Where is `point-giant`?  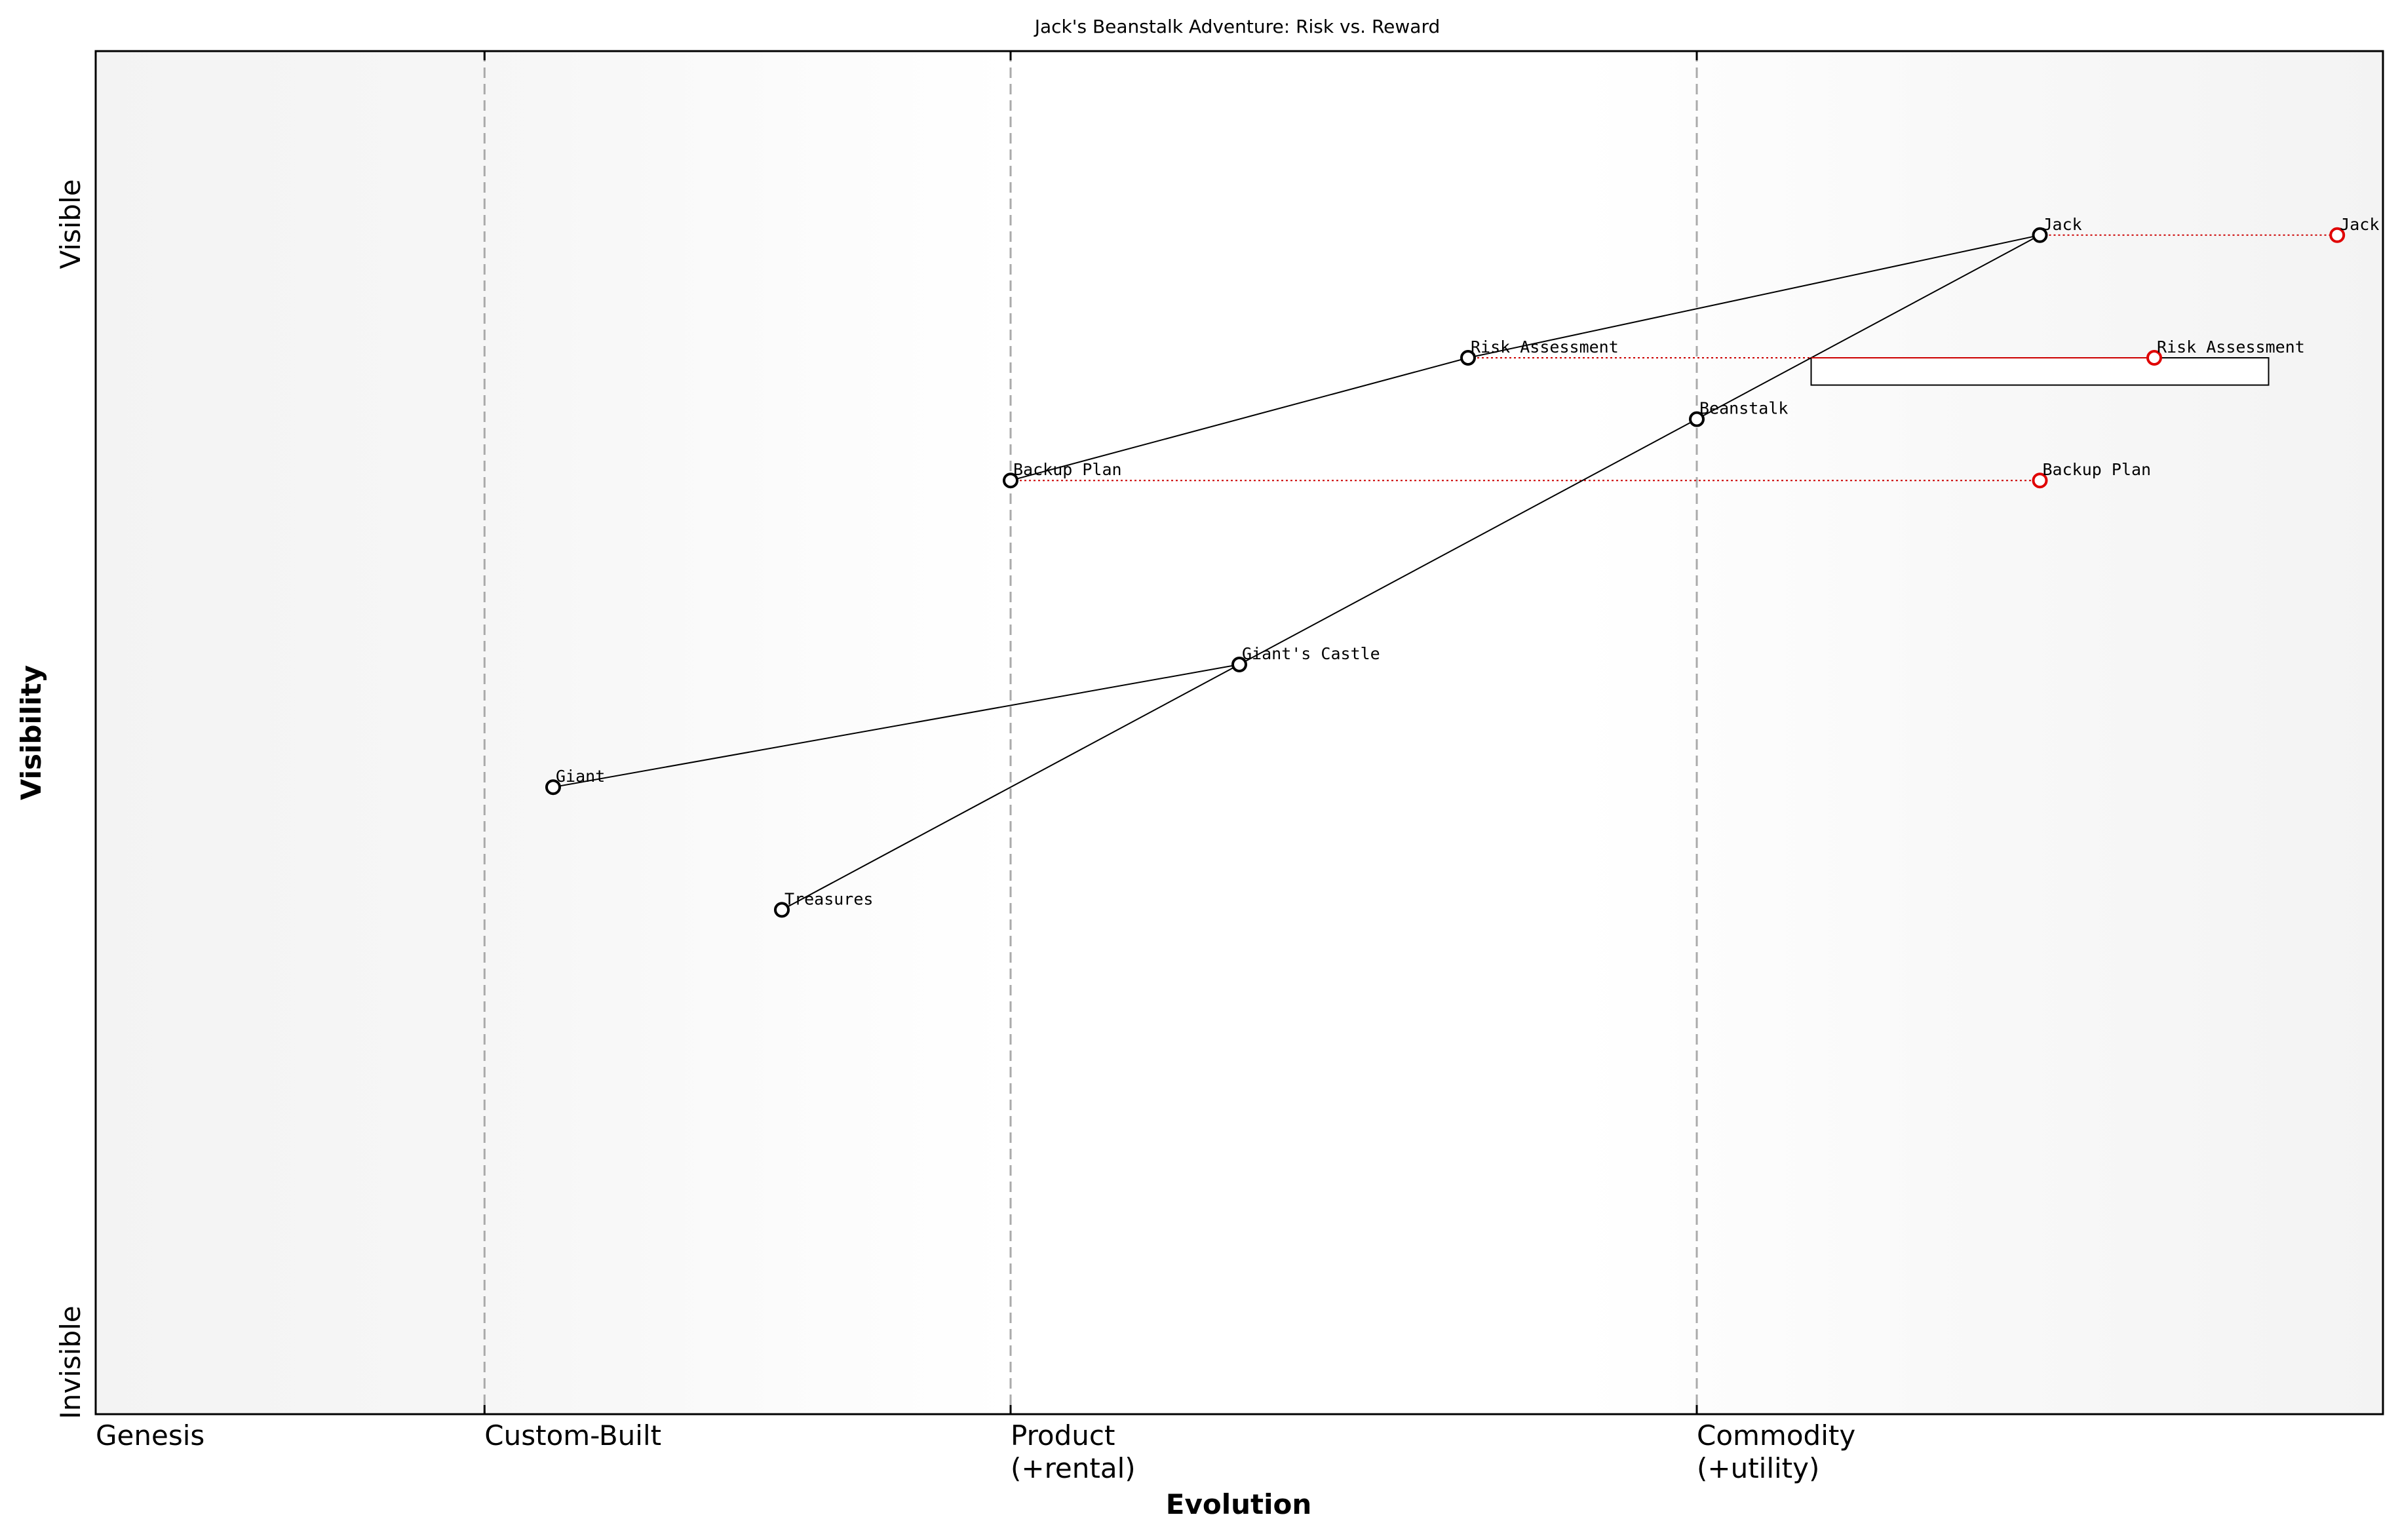 point-giant is located at coordinates (553, 787).